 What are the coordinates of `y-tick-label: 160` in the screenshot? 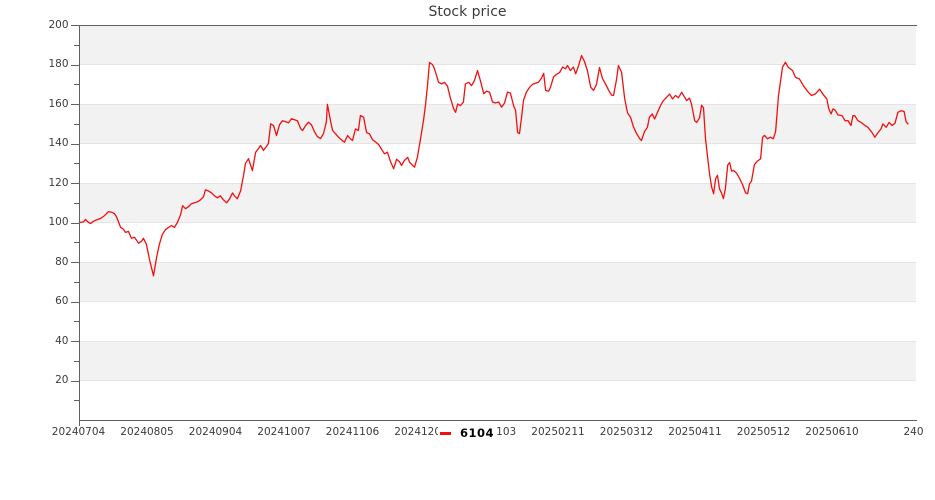 It's located at (58, 103).